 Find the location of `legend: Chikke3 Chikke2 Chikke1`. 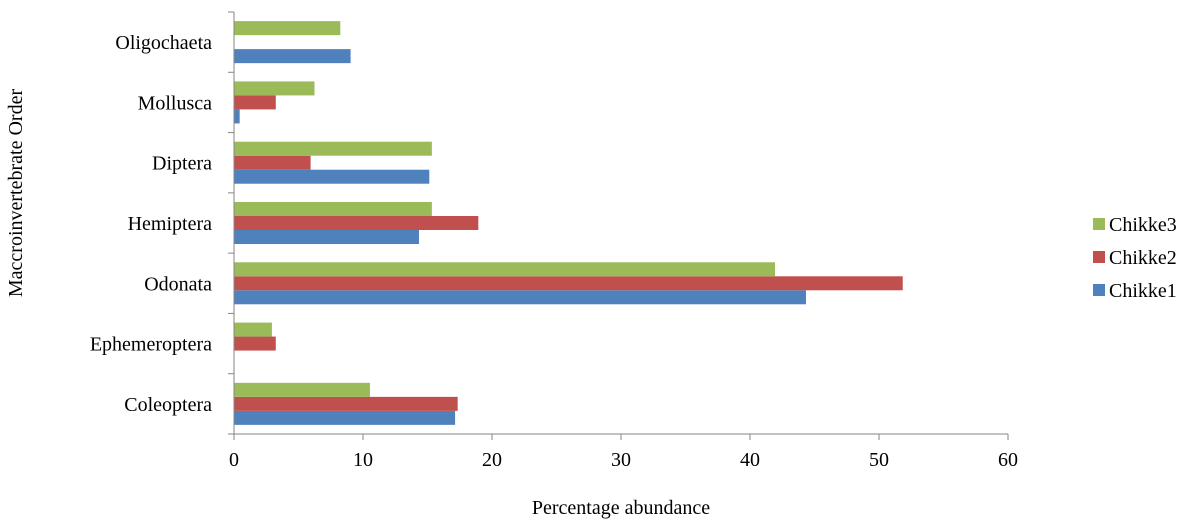

legend: Chikke3 Chikke2 Chikke1 is located at coordinates (1135, 258).